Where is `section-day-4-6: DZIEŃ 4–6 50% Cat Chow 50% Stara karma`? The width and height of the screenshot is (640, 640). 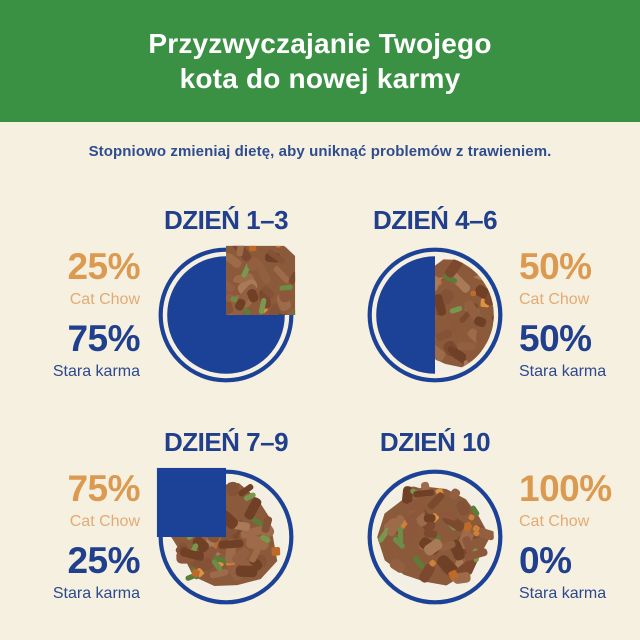 section-day-4-6: DZIEŃ 4–6 50% Cat Chow 50% Stara karma is located at coordinates (502, 295).